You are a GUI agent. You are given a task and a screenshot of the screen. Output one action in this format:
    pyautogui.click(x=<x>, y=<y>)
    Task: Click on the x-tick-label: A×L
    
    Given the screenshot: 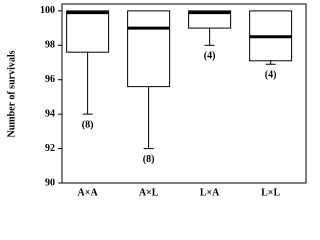 What is the action you would take?
    pyautogui.click(x=149, y=192)
    